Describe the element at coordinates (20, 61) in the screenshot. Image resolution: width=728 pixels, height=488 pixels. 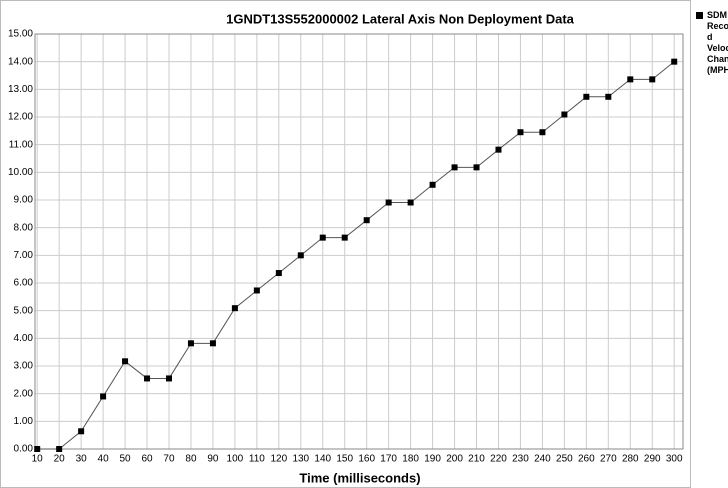
I see `y-tick-label: 14.00` at that location.